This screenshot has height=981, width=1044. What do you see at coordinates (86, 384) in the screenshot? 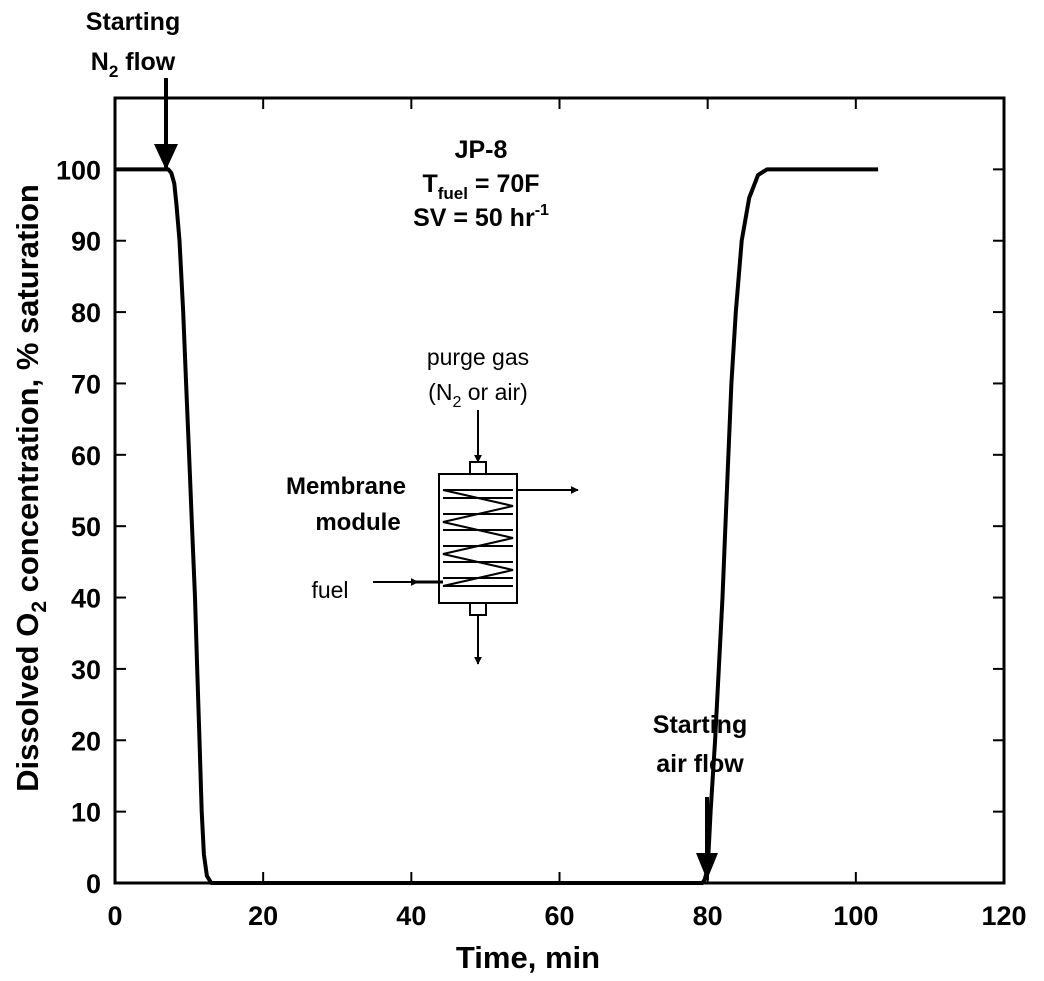
I see `y-tick-label: 70` at bounding box center [86, 384].